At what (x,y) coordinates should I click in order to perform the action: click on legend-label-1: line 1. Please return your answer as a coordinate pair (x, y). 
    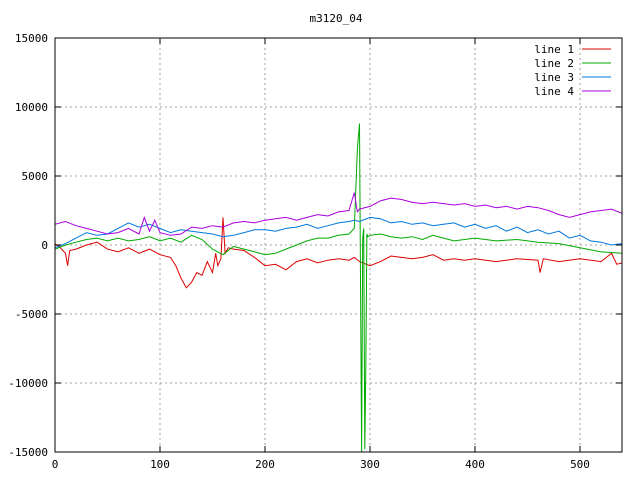
    Looking at the image, I should click on (554, 49).